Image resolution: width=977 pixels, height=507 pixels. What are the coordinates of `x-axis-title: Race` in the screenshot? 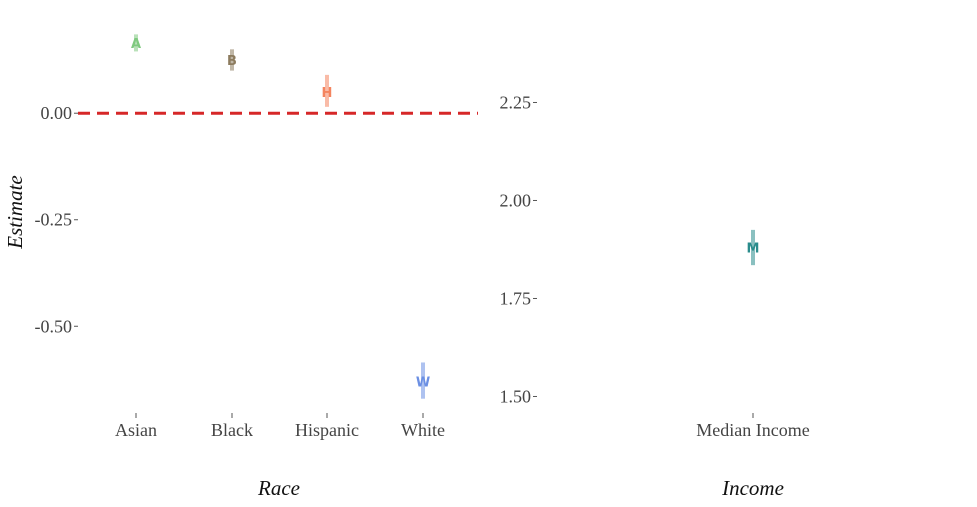 It's located at (278, 488).